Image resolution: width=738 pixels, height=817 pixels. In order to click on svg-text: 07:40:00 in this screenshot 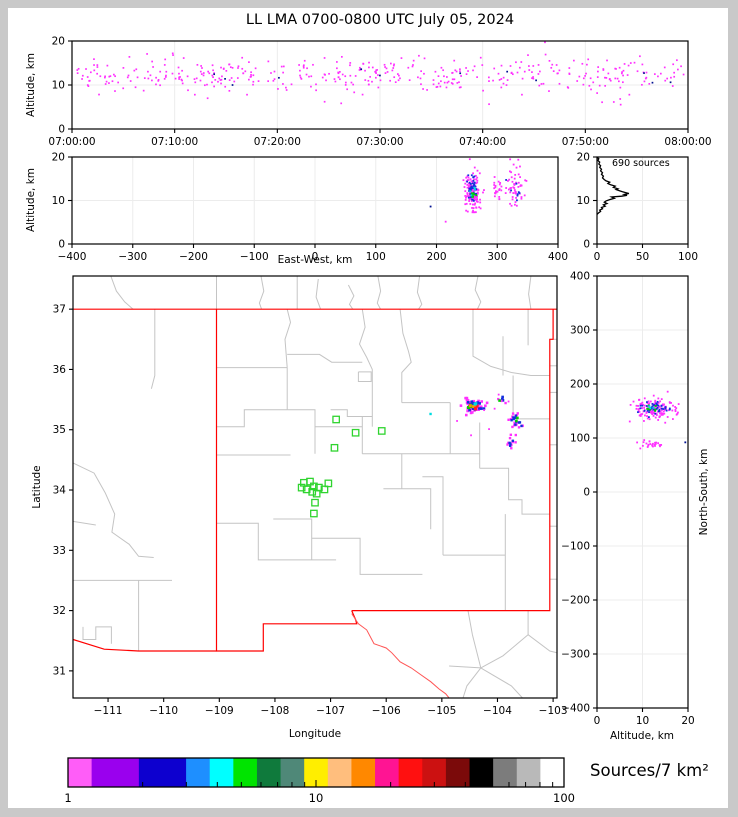, I will do `click(482, 142)`.